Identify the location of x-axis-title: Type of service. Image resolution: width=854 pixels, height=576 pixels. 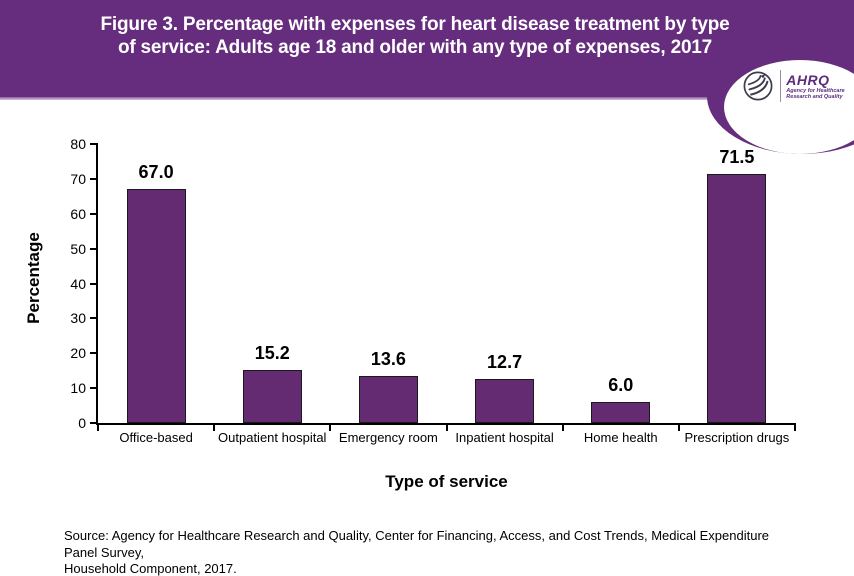
(446, 481).